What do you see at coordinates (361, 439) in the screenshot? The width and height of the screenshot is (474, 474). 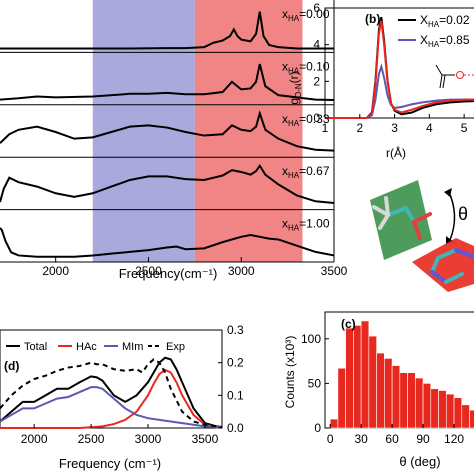 I see `panel-c-xtick-label: 30` at bounding box center [361, 439].